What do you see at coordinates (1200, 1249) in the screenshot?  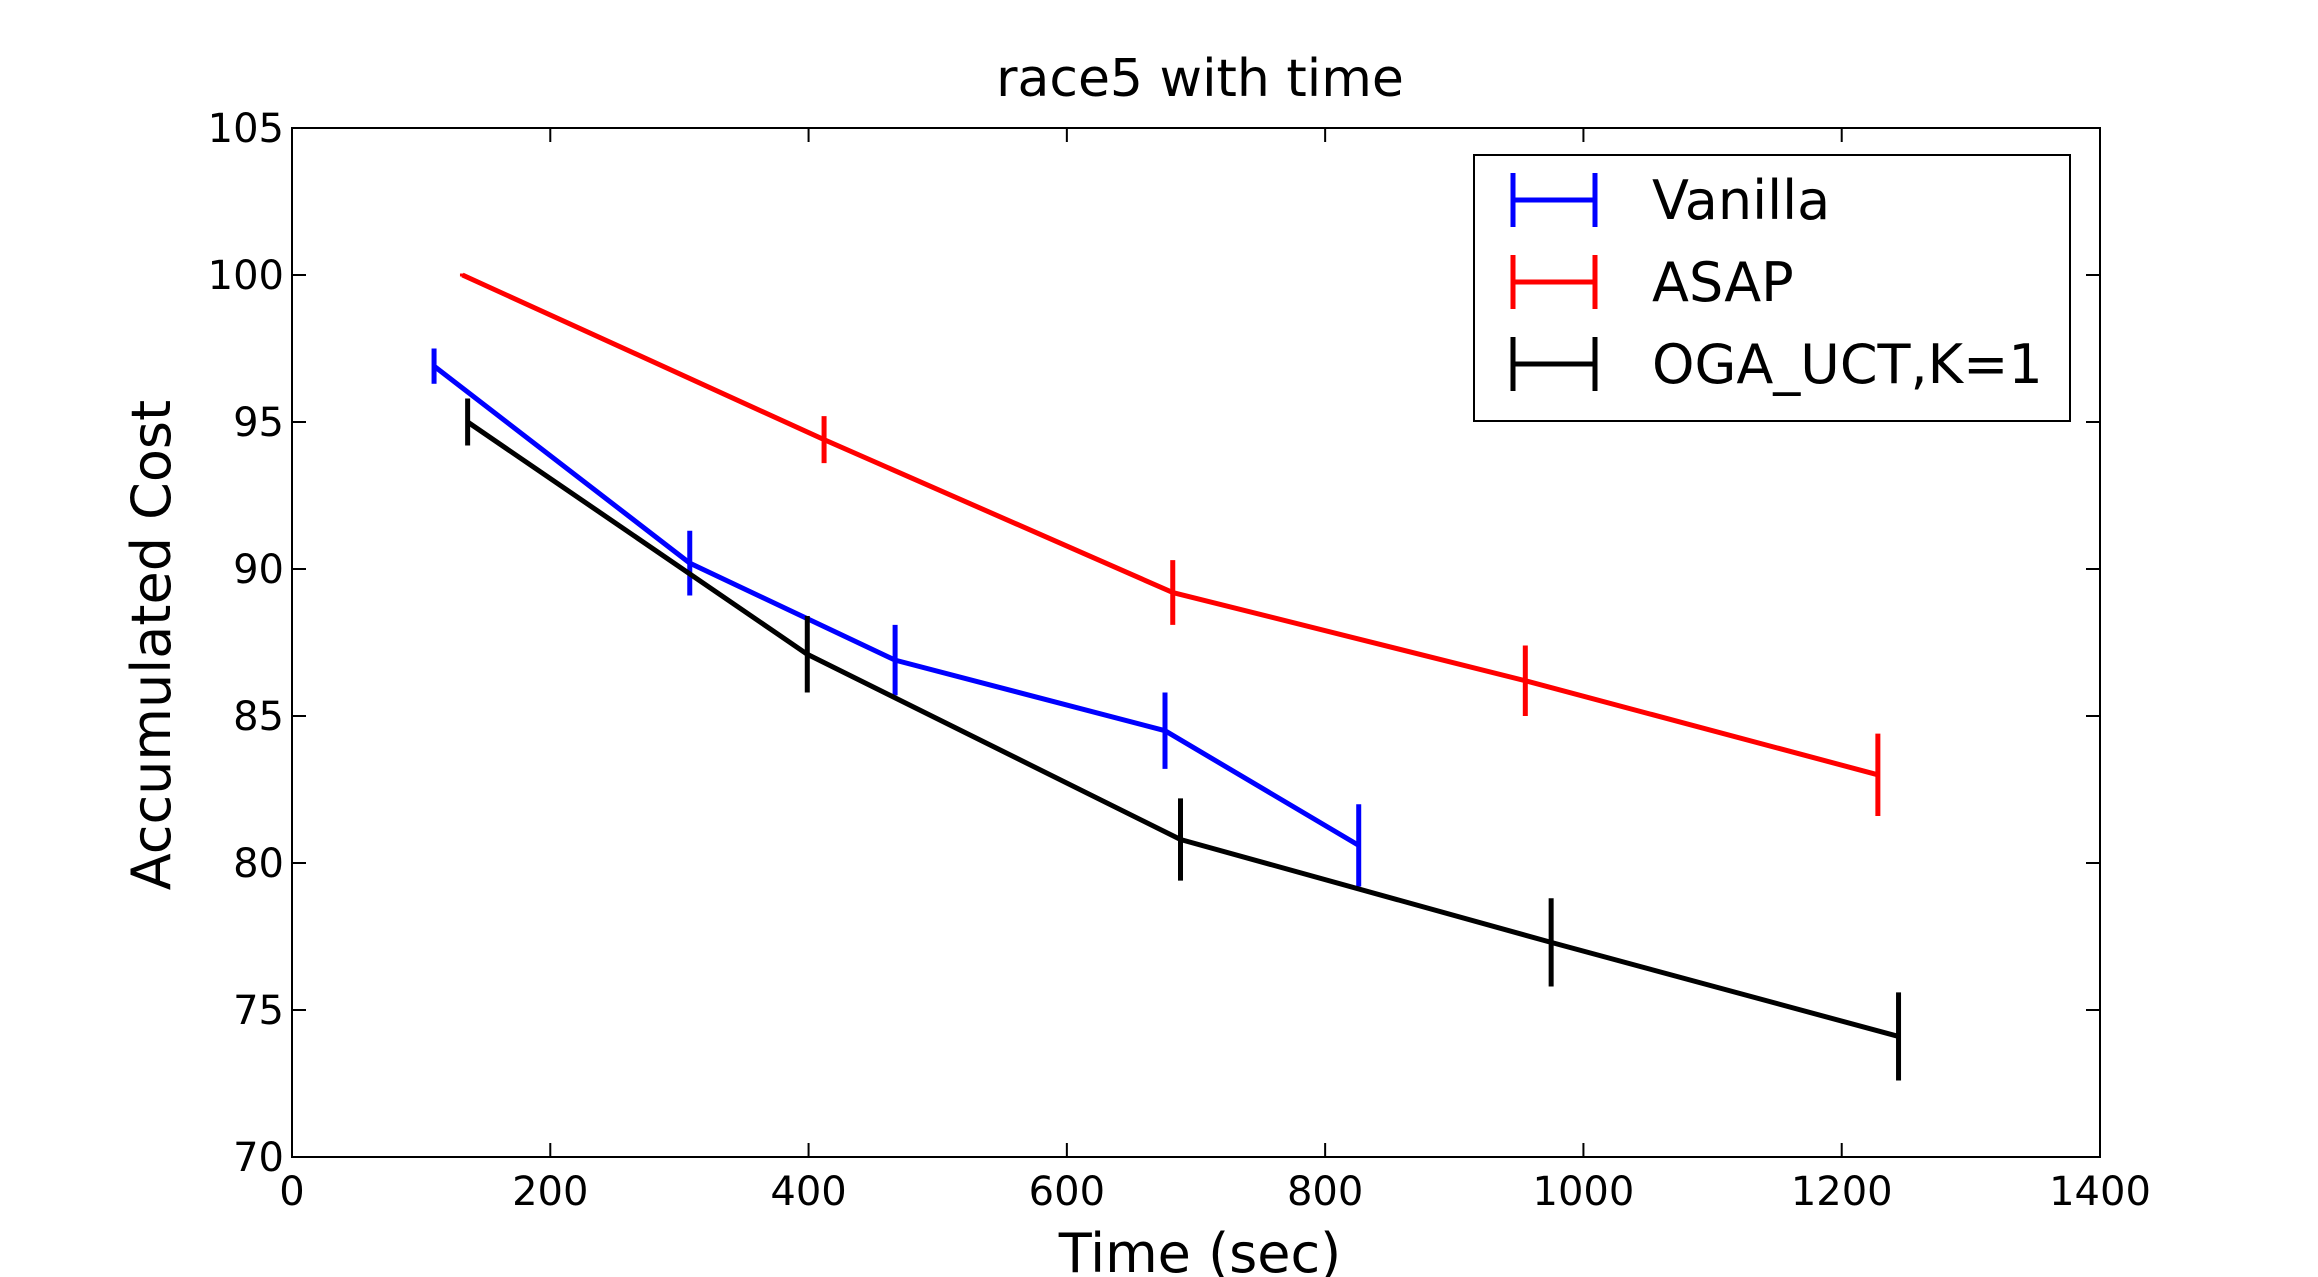 I see `x-axis-label: Time (sec)` at bounding box center [1200, 1249].